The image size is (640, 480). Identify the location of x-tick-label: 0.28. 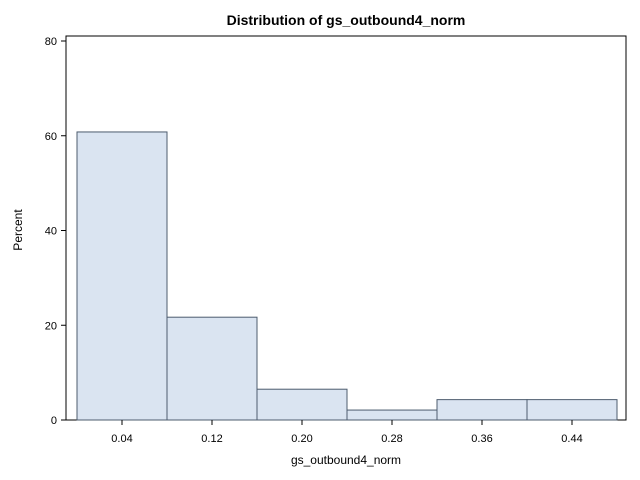
(391, 439).